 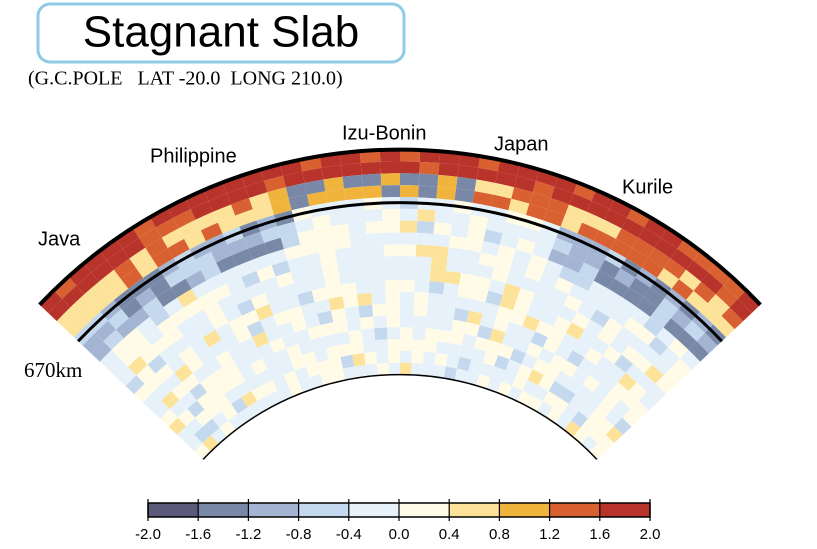 What do you see at coordinates (549, 534) in the screenshot?
I see `colorbar-tick-label: 1.2` at bounding box center [549, 534].